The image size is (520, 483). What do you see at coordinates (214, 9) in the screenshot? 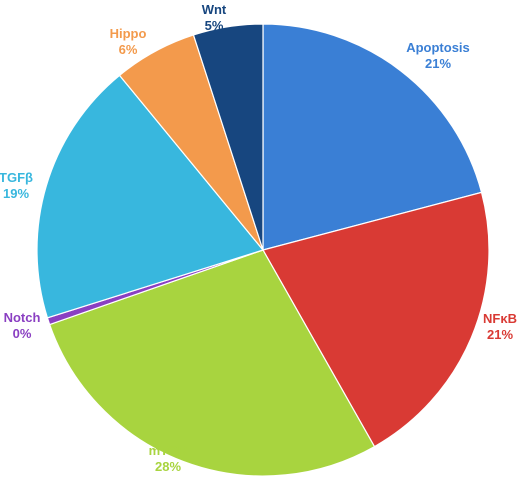
I see `slice-name: Wnt` at bounding box center [214, 9].